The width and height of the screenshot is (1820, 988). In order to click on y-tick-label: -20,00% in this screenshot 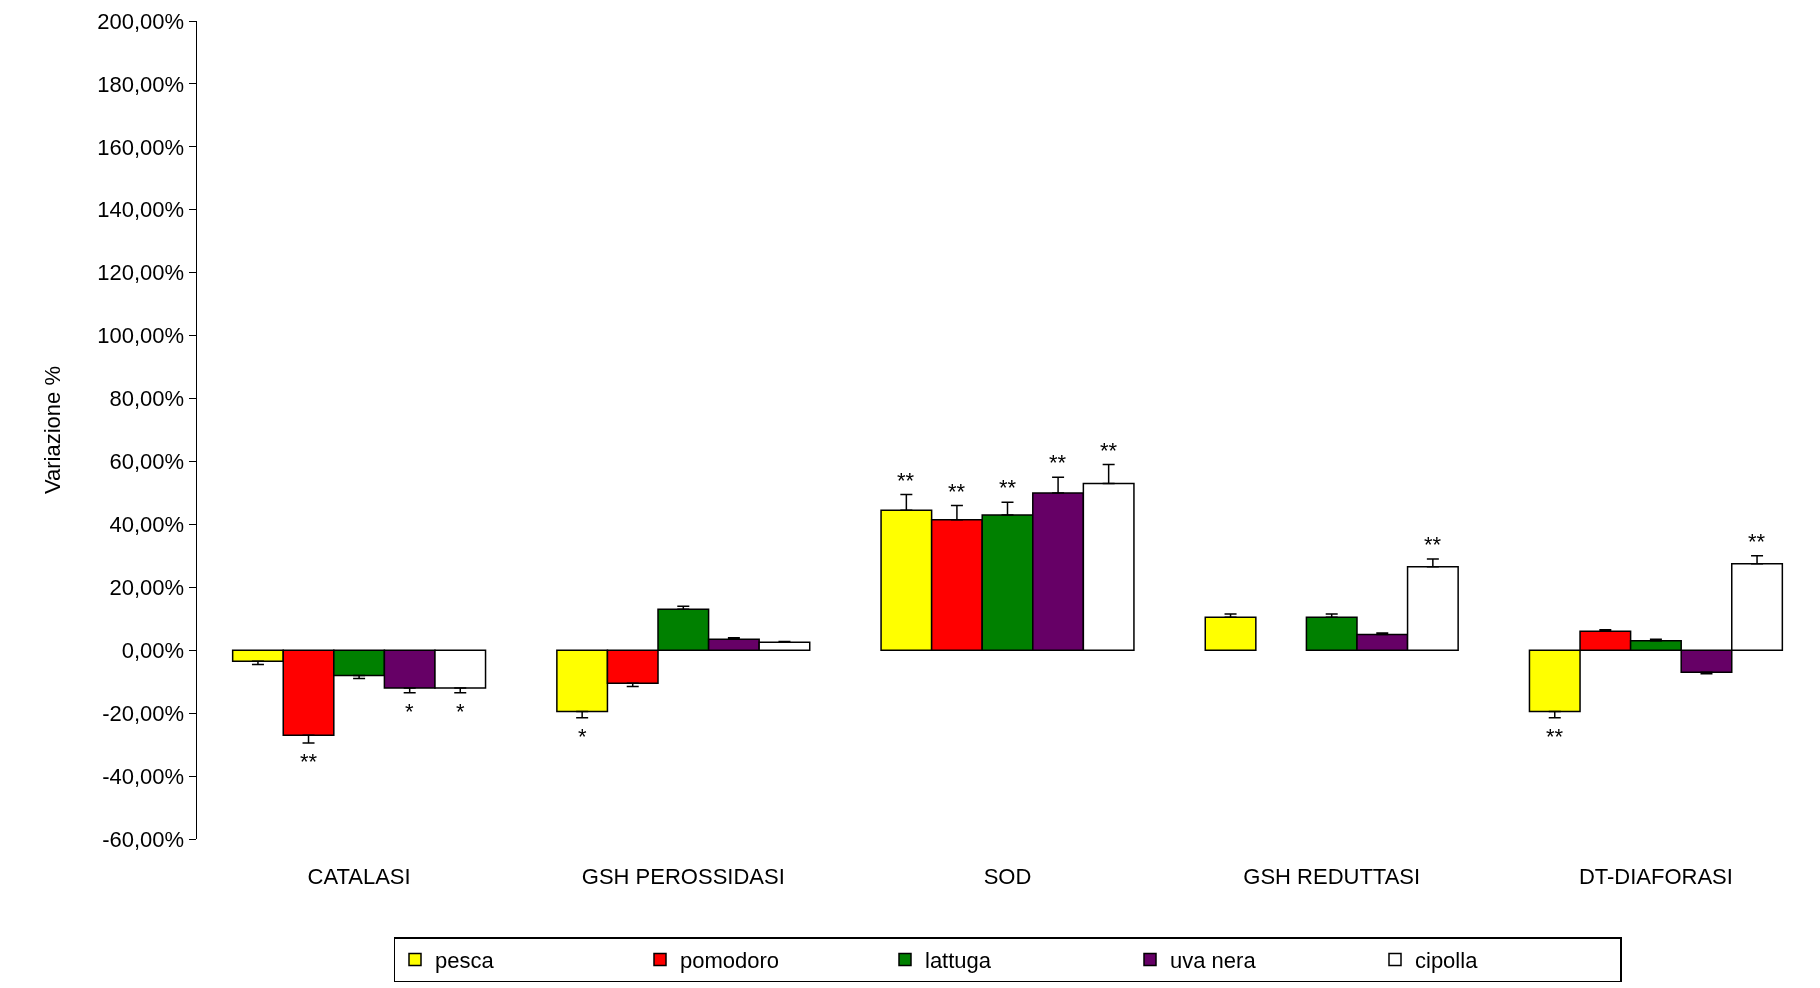, I will do `click(143, 713)`.